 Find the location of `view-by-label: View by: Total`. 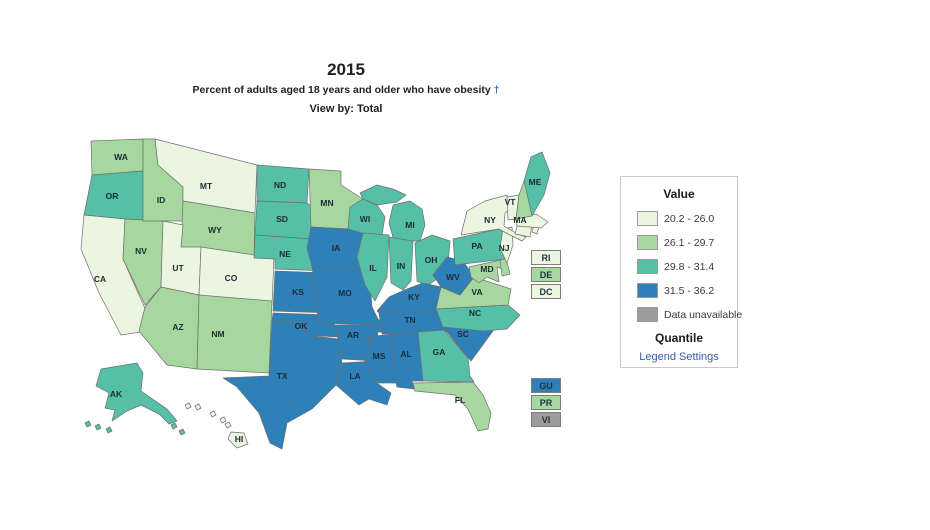

view-by-label: View by: Total is located at coordinates (346, 109).